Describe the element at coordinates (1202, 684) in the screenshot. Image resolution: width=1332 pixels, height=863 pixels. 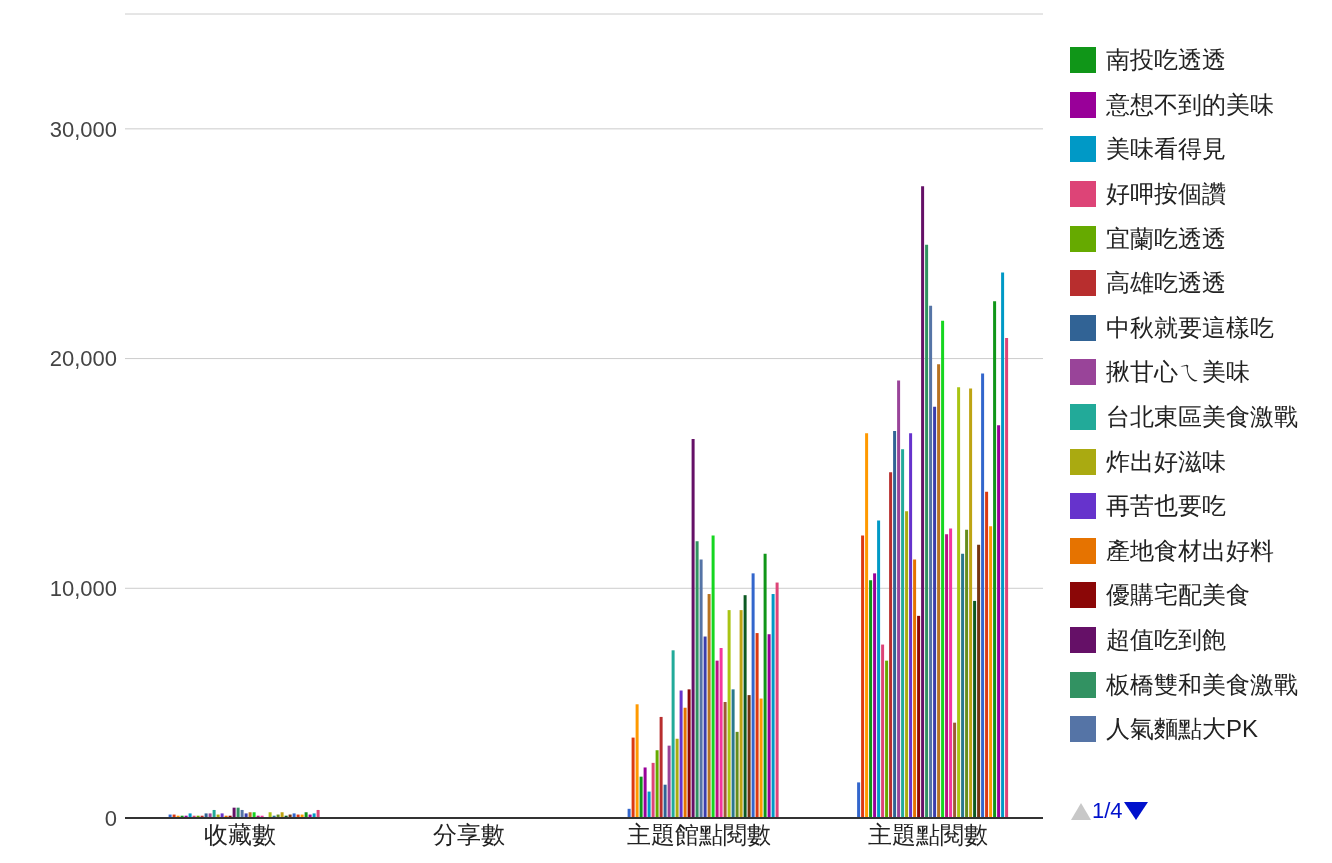
I see `legend-label: 板橋雙和美食激戰` at that location.